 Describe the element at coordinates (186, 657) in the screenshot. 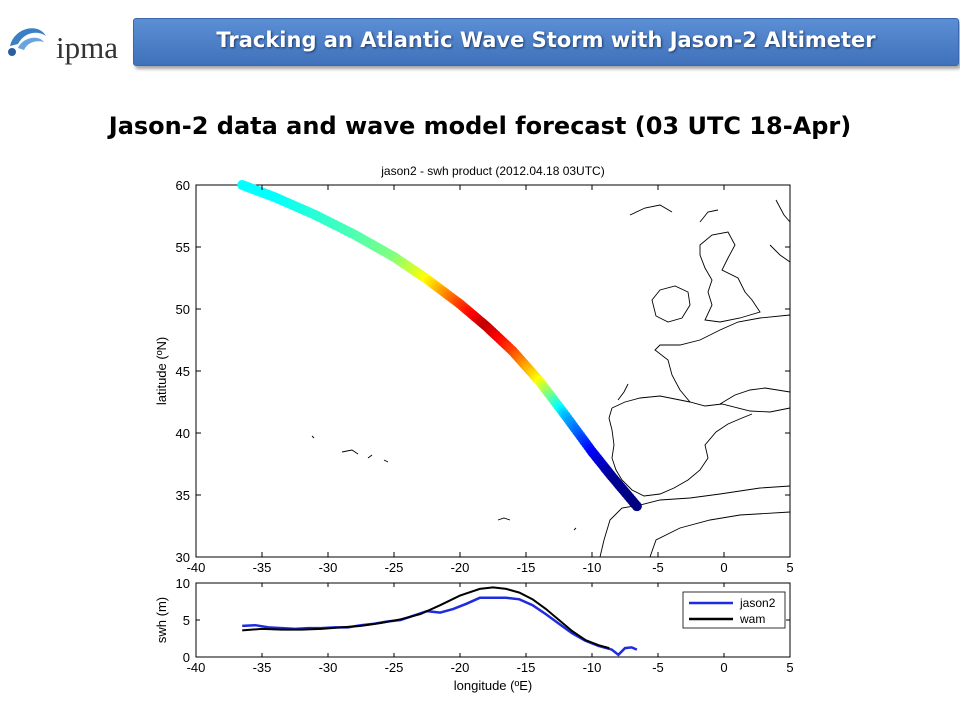

I see `swh-y-tick-label: 0` at that location.